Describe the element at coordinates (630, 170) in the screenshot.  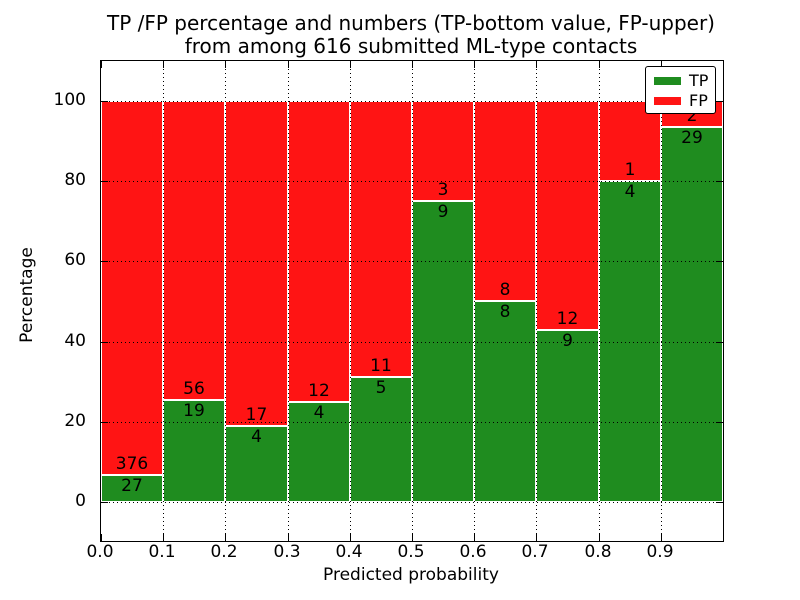
I see `bar-fp-count-label-8: 1` at that location.